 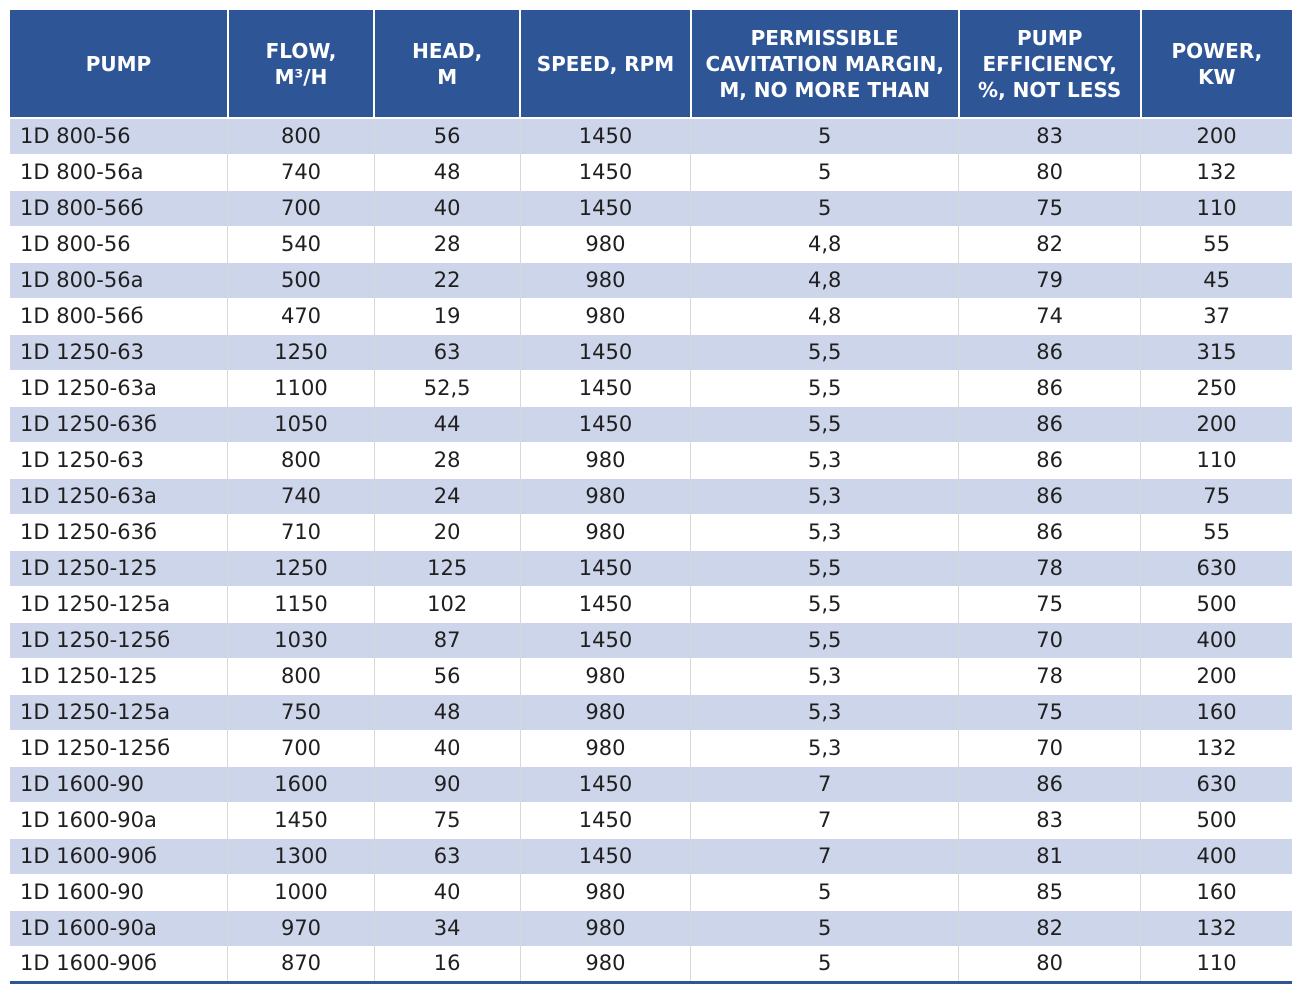 I want to click on table-row: 1D 1250-125б 700 40 980 5,3 70 132, so click(x=651, y=747).